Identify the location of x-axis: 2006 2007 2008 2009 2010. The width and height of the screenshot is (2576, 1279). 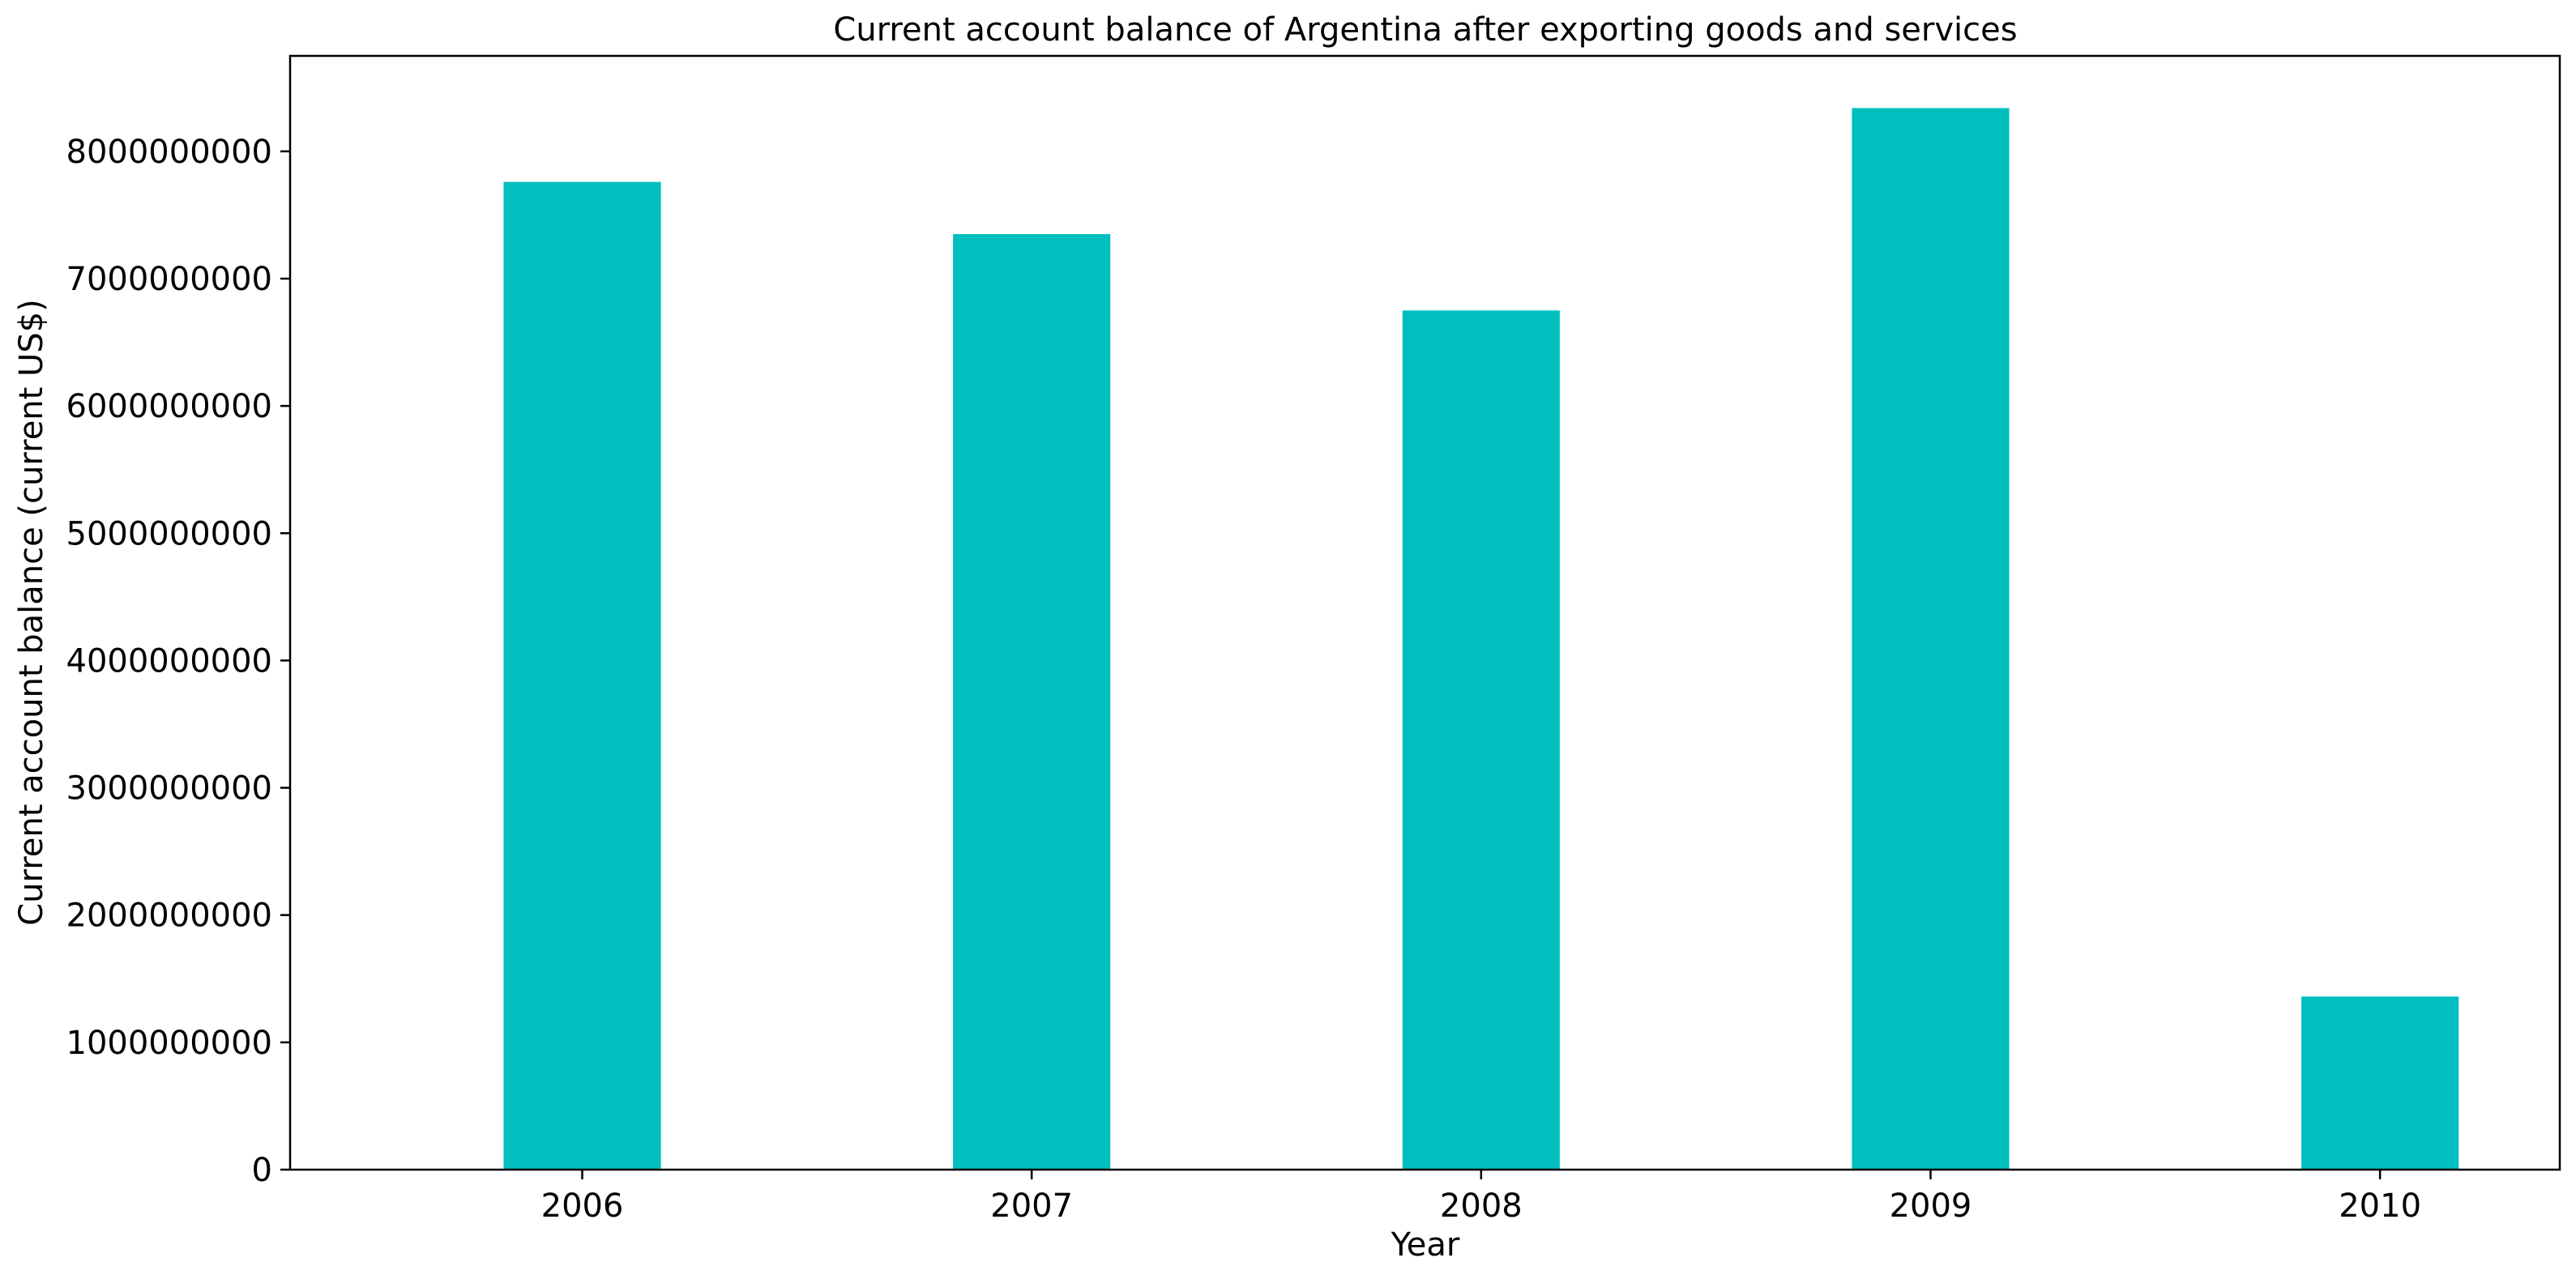
(1481, 1197).